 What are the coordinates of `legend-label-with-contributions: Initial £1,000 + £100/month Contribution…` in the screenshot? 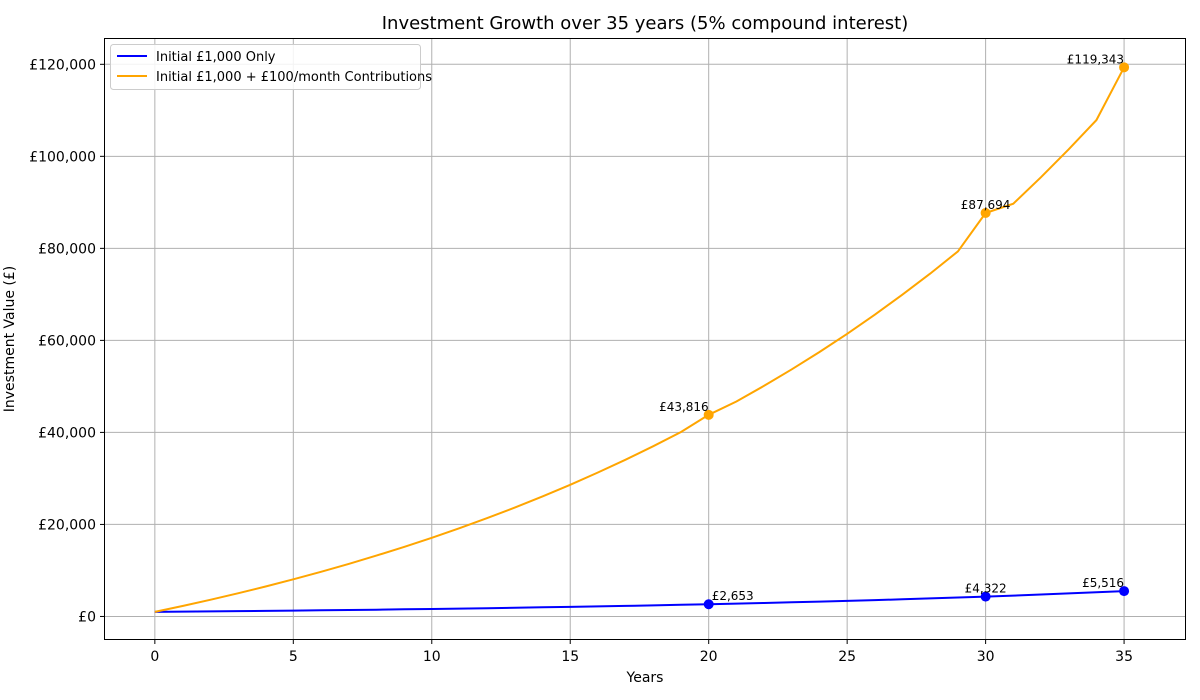 It's located at (294, 77).